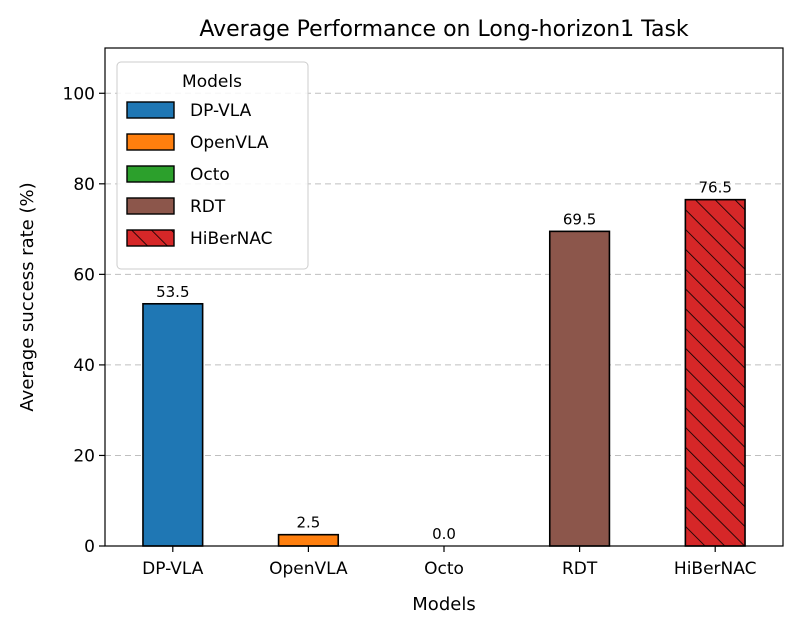 Image resolution: width=798 pixels, height=632 pixels. Describe the element at coordinates (443, 604) in the screenshot. I see `x-axis-label: Models` at that location.